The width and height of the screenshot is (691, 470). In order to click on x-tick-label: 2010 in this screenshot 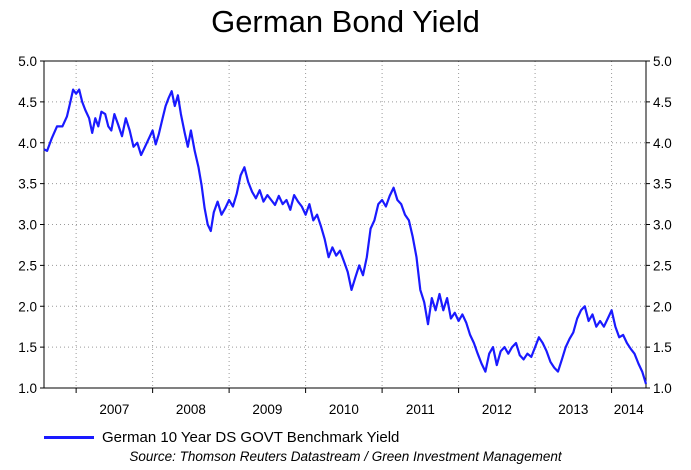, I will do `click(344, 409)`.